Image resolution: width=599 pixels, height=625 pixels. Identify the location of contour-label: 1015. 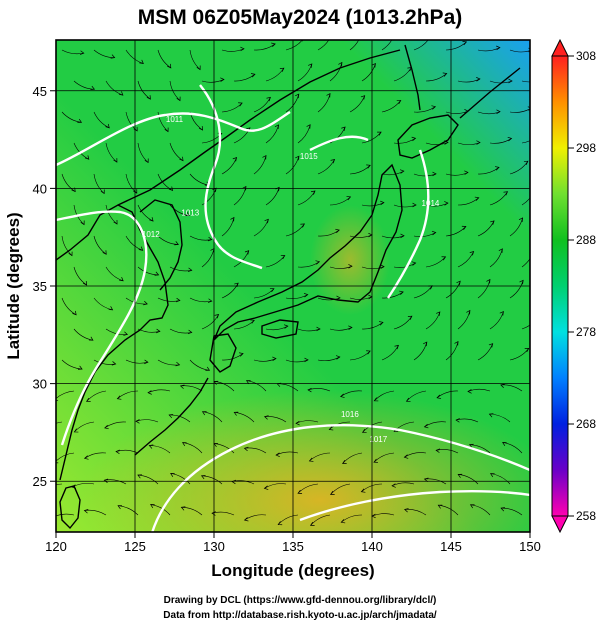
(309, 156).